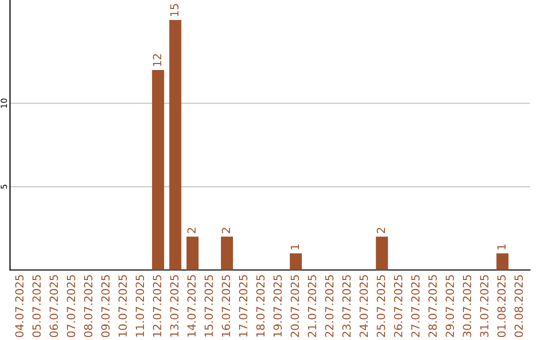 This screenshot has height=340, width=540. I want to click on x-tick-label: 08.07.2025, so click(88, 306).